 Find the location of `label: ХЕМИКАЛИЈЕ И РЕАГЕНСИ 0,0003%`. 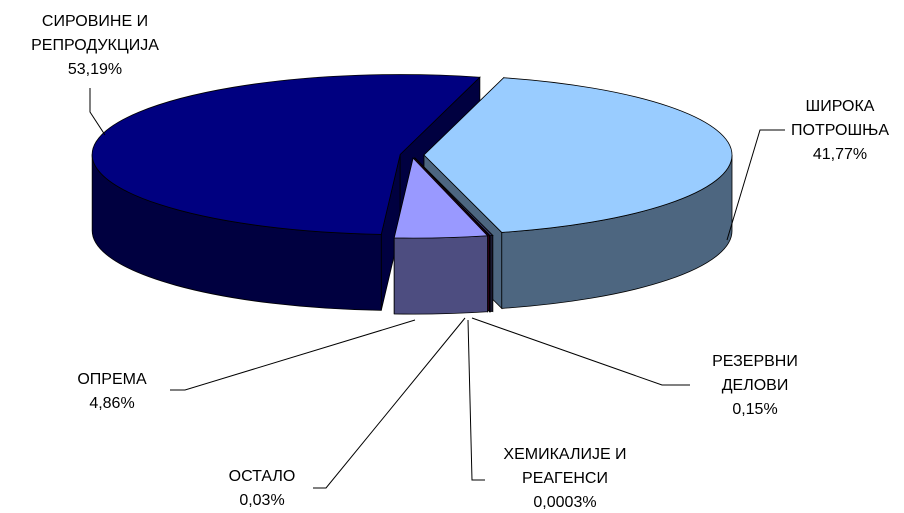

label: ХЕМИКАЛИЈЕ И РЕАГЕНСИ 0,0003% is located at coordinates (565, 478).